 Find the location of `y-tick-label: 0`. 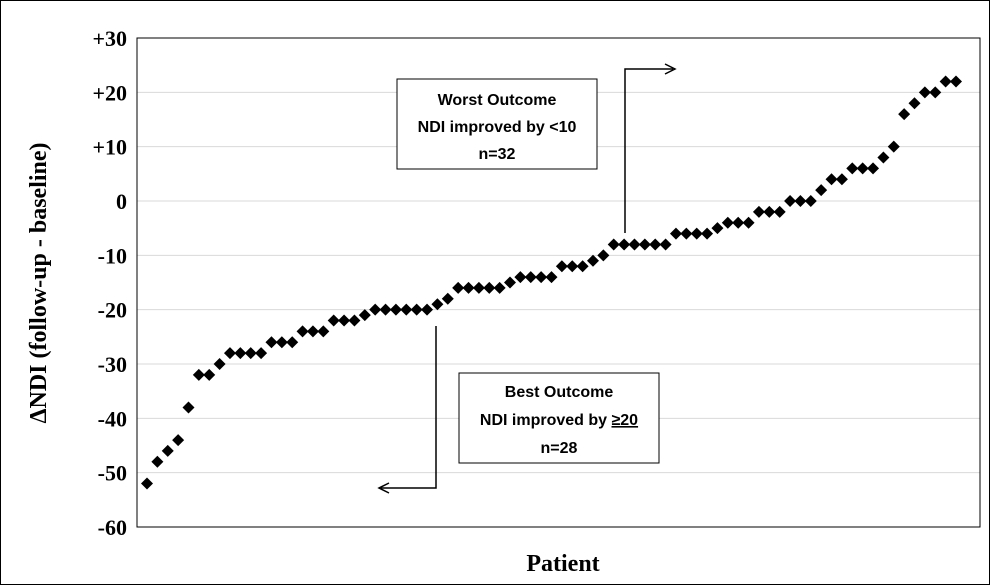

y-tick-label: 0 is located at coordinates (121, 201).